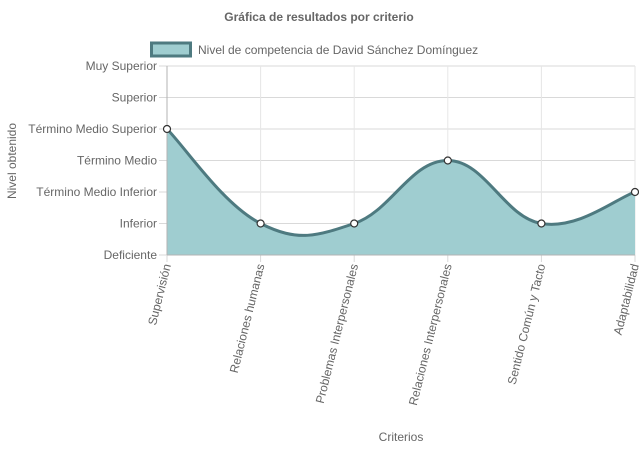 Image resolution: width=639 pixels, height=454 pixels. What do you see at coordinates (131, 255) in the screenshot?
I see `y-tick-label: Deficiente` at bounding box center [131, 255].